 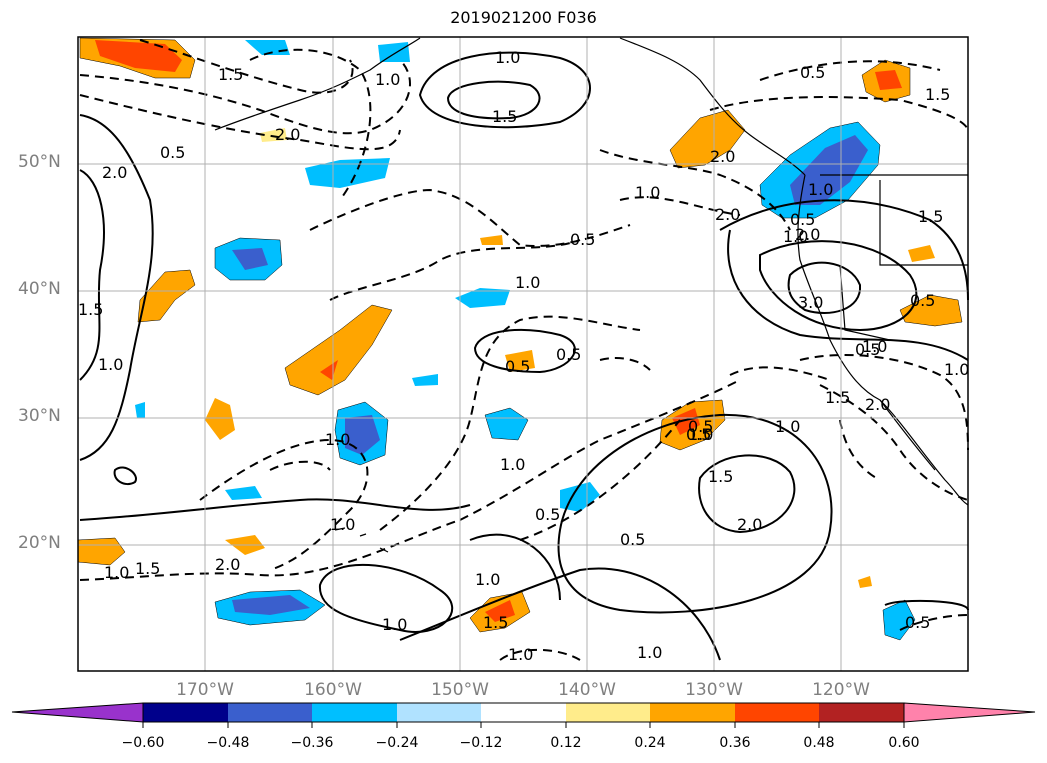 I want to click on lat-label: 40°N, so click(x=39, y=289).